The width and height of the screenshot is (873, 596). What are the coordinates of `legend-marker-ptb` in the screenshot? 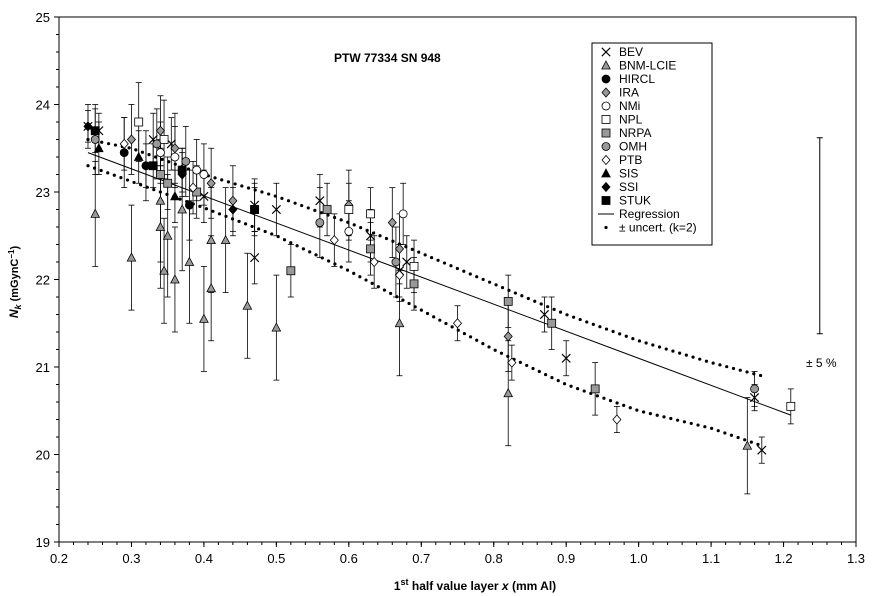 It's located at (606, 160).